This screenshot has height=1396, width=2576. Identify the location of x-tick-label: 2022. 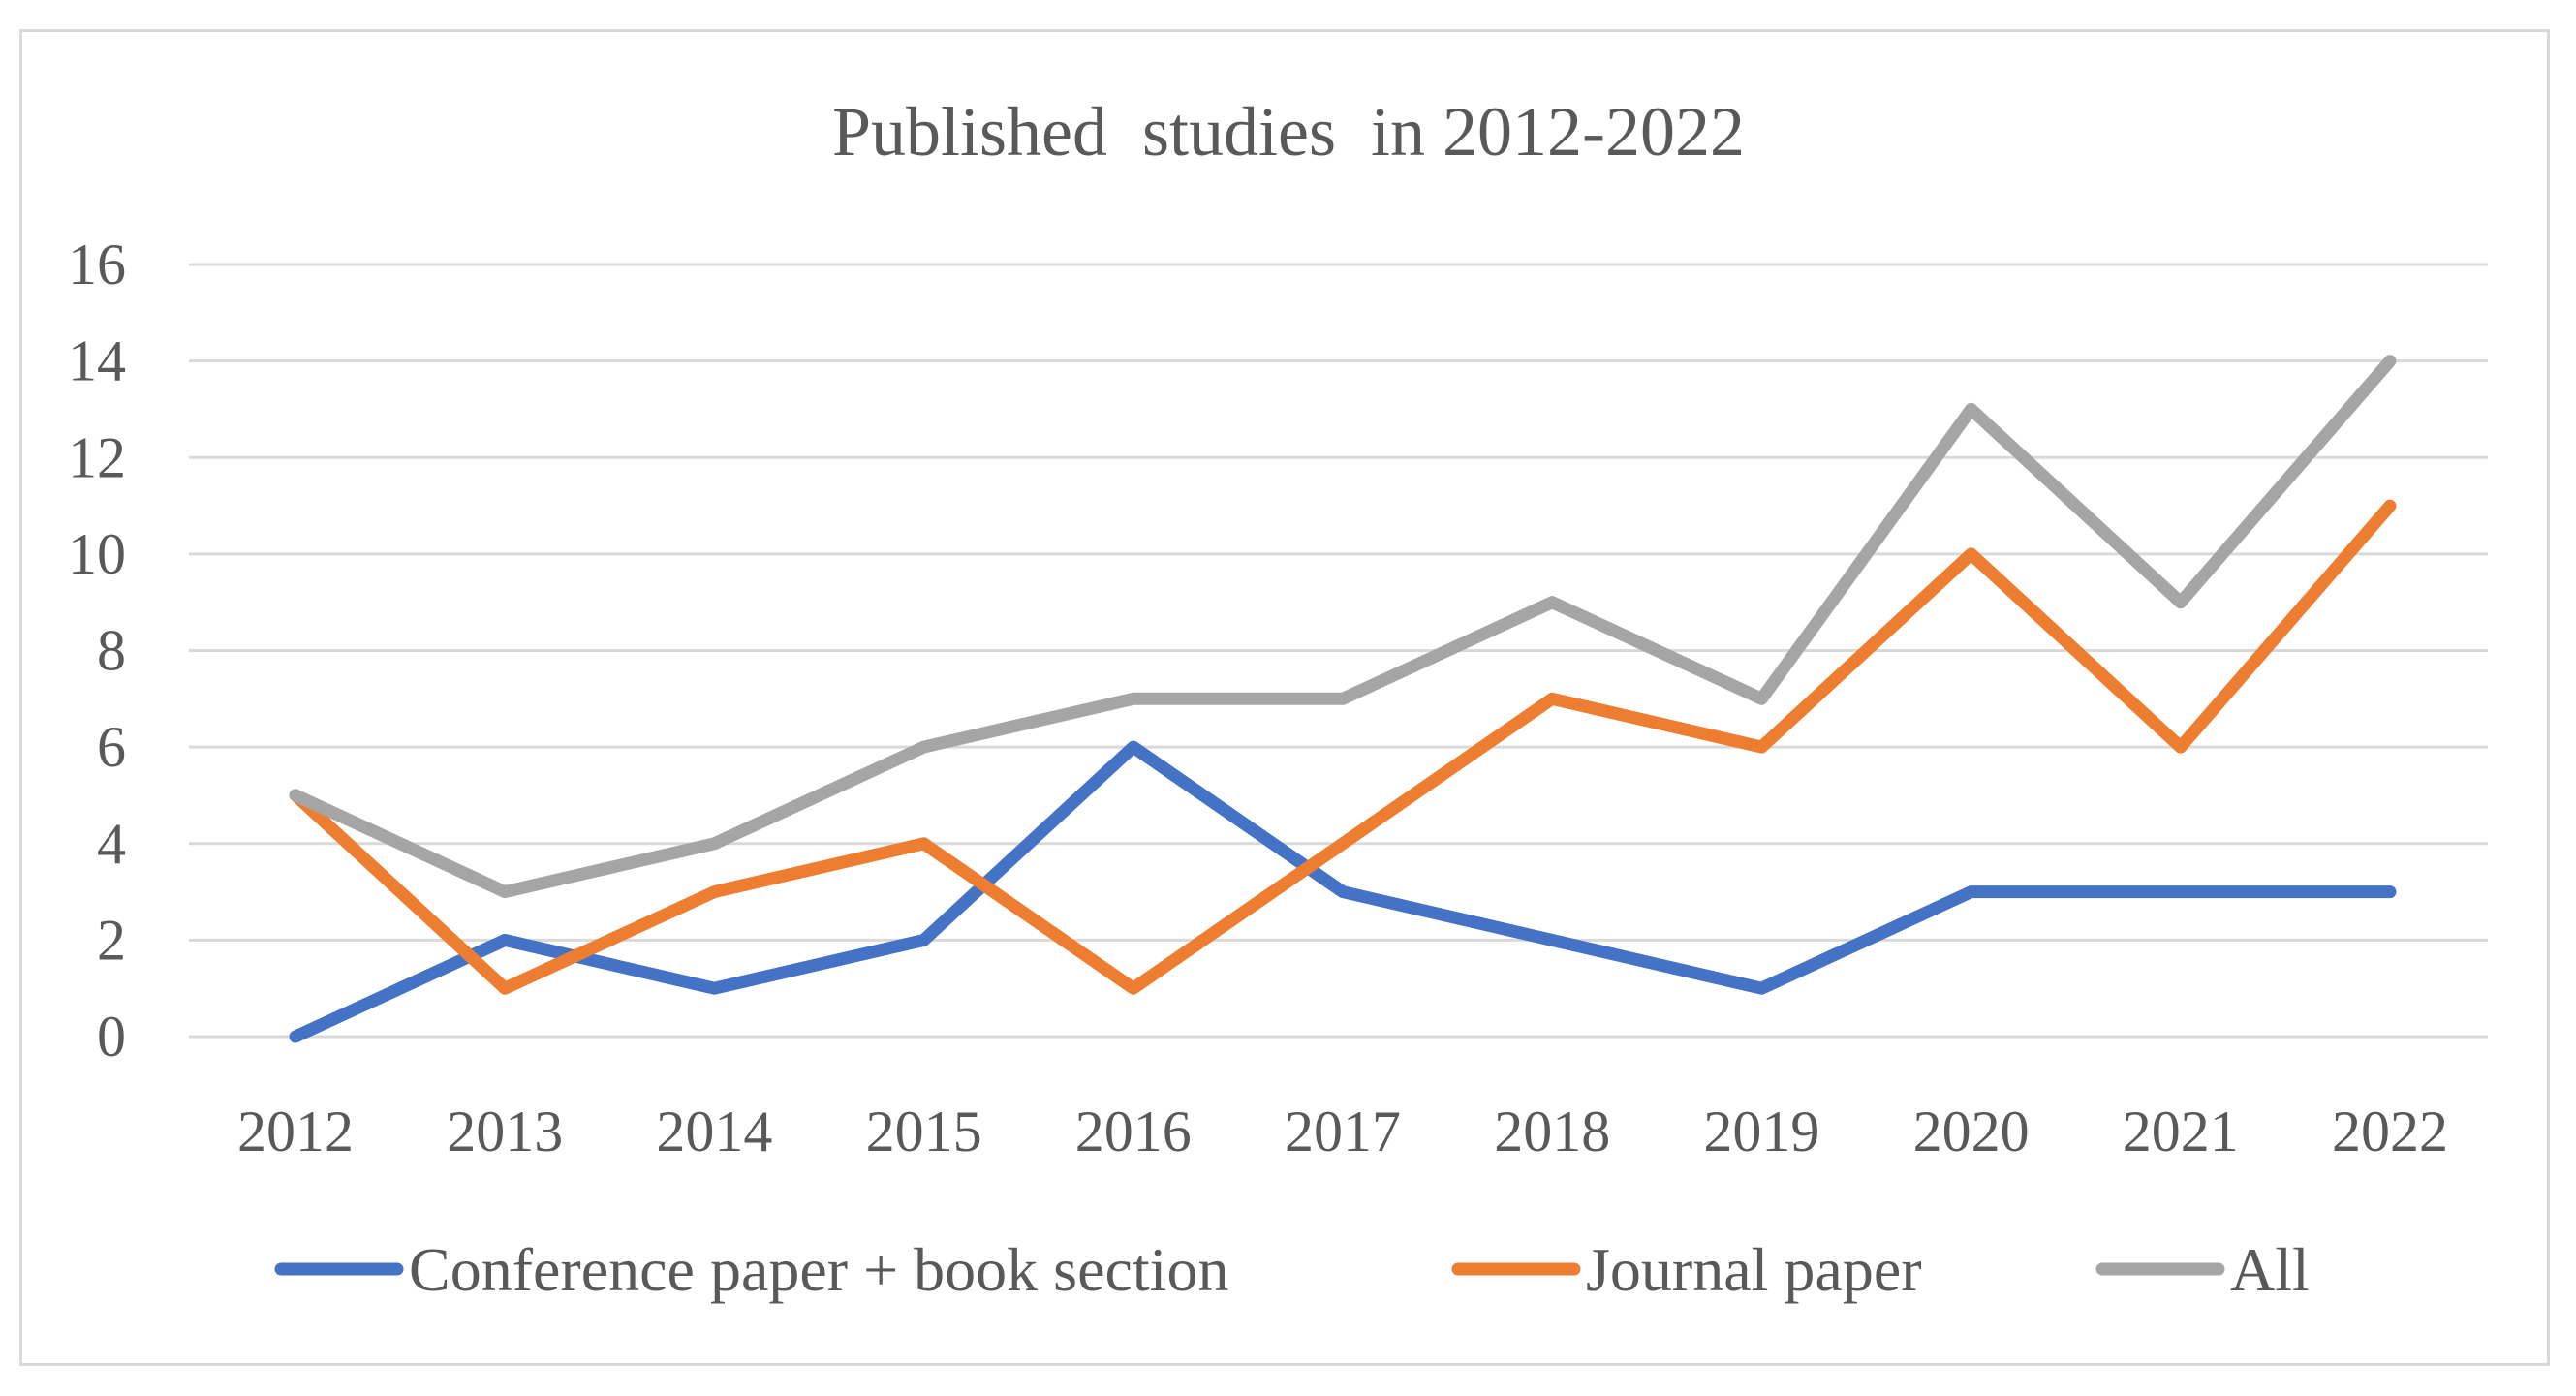
(2390, 1131).